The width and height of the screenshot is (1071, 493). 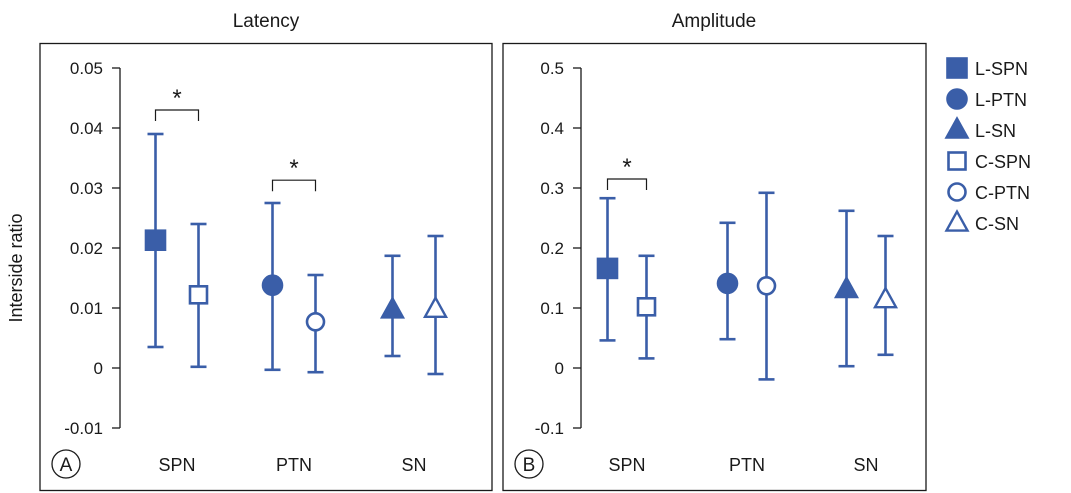 I want to click on y-tick-label-a: 0, so click(x=98, y=368).